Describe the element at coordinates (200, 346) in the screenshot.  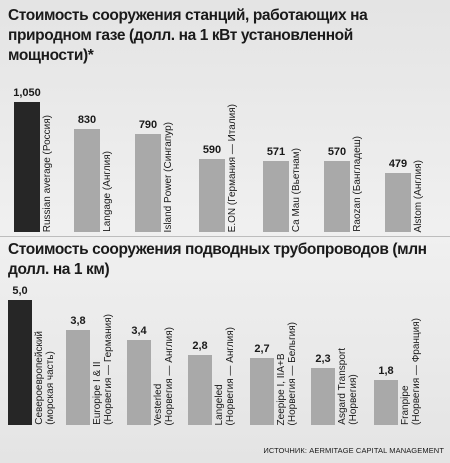
I see `value-label: 2,8` at that location.